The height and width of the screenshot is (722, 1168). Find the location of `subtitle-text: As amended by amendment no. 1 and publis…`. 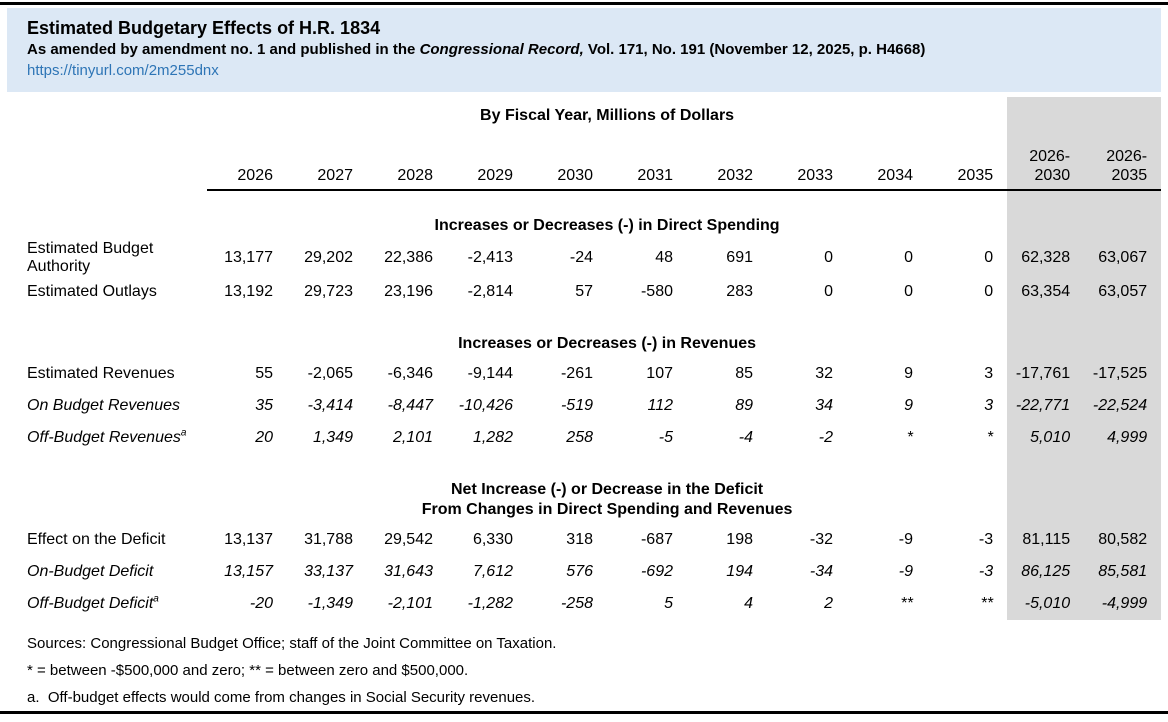

subtitle-text: As amended by amendment no. 1 and publis… is located at coordinates (223, 49).